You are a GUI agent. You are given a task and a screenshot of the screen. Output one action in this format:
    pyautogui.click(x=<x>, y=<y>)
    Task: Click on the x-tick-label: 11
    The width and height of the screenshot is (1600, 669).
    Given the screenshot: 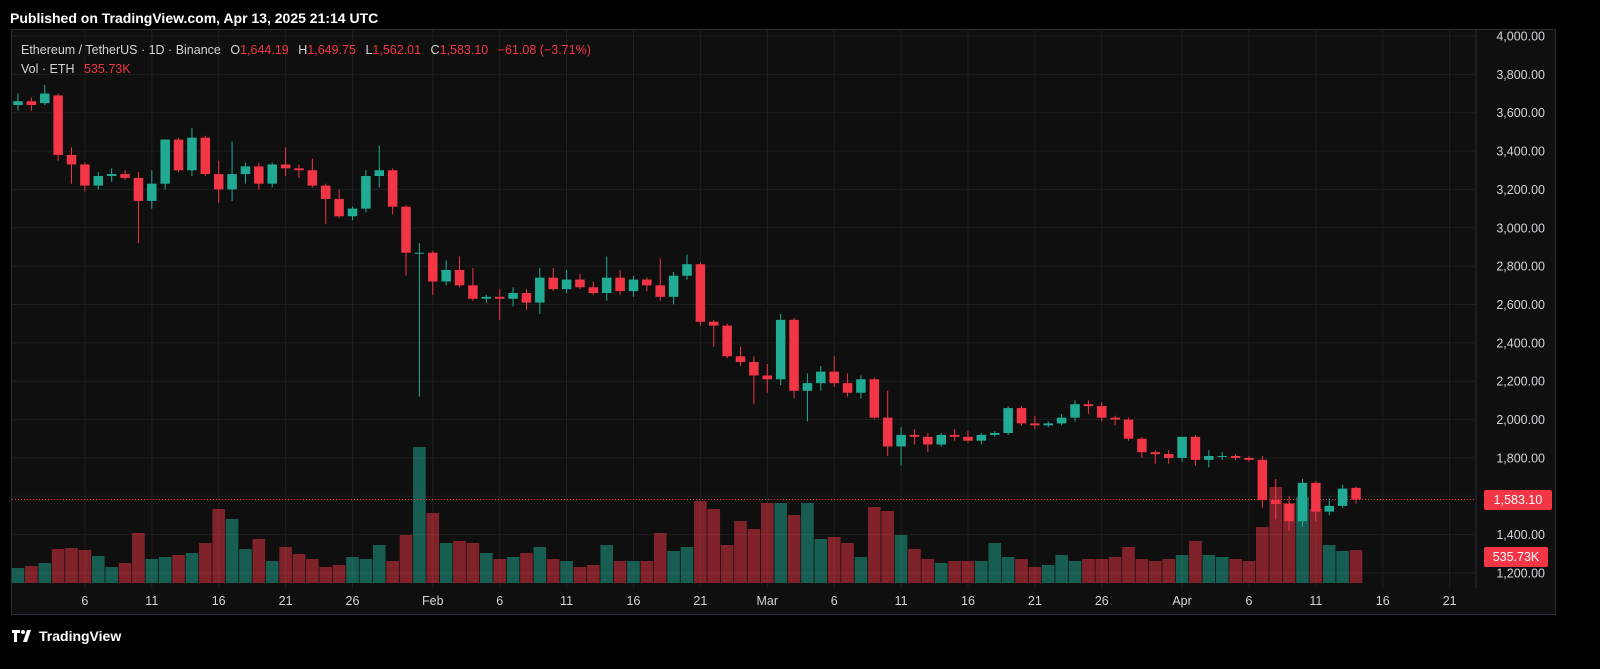 What is the action you would take?
    pyautogui.click(x=1315, y=601)
    